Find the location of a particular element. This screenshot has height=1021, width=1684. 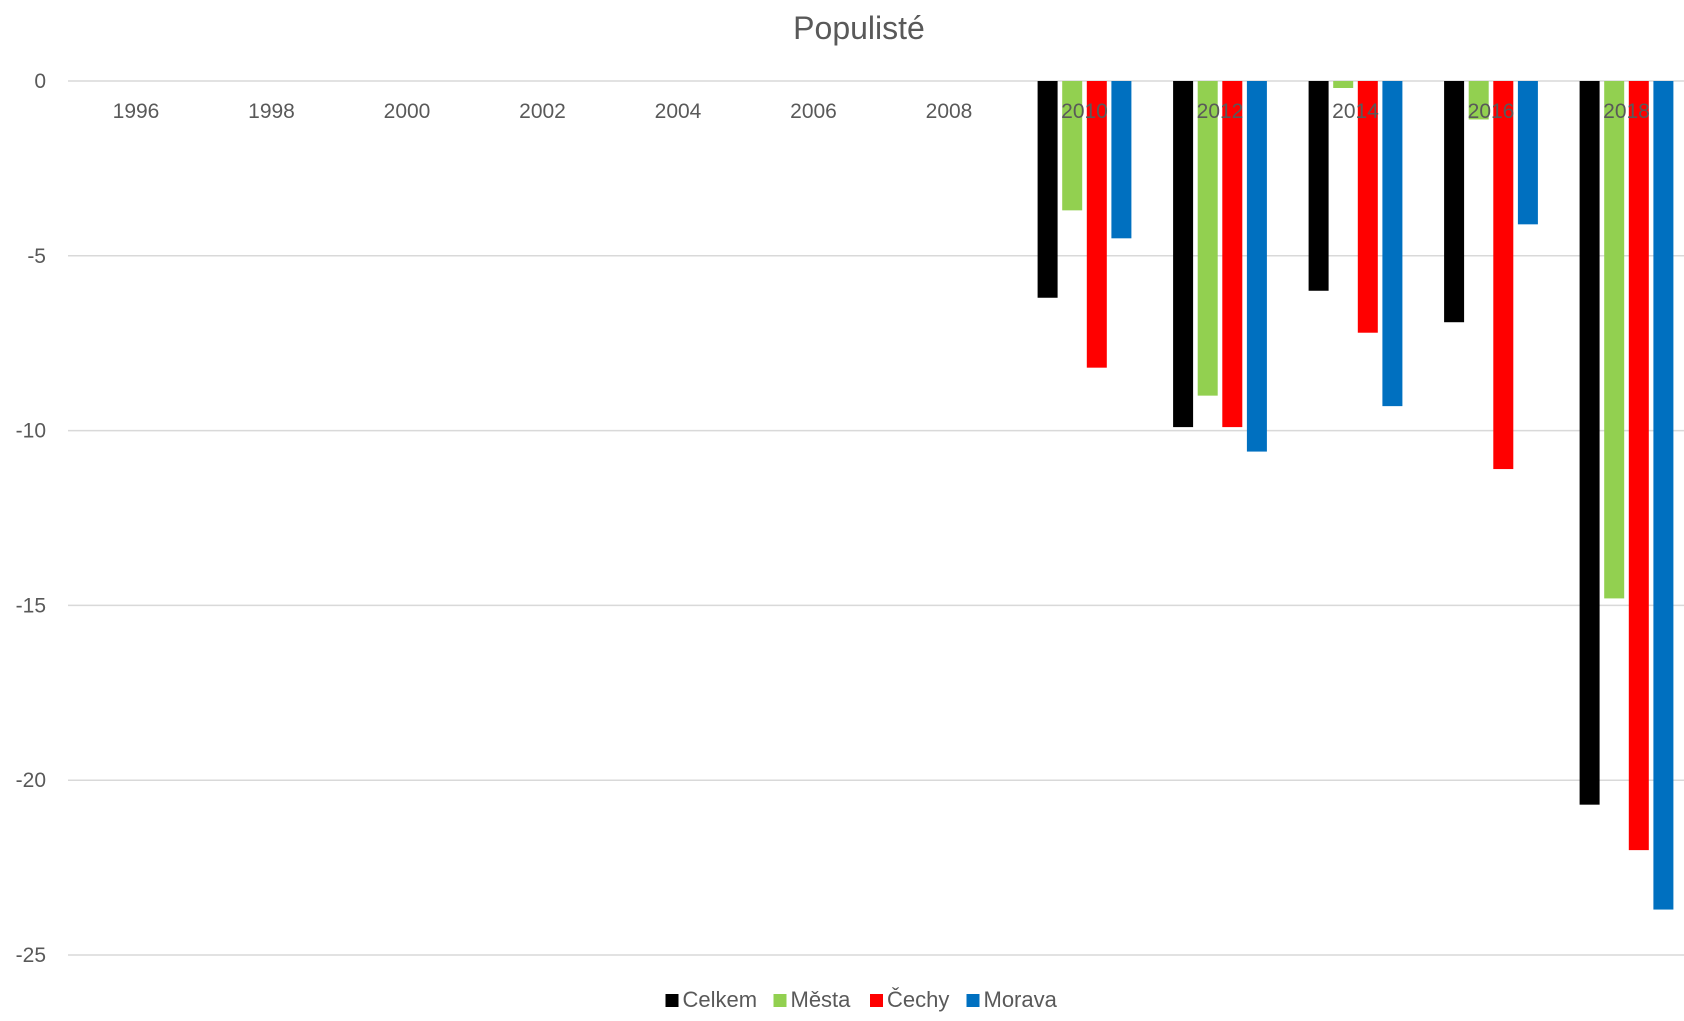

legend-item-města: Města is located at coordinates (812, 999).